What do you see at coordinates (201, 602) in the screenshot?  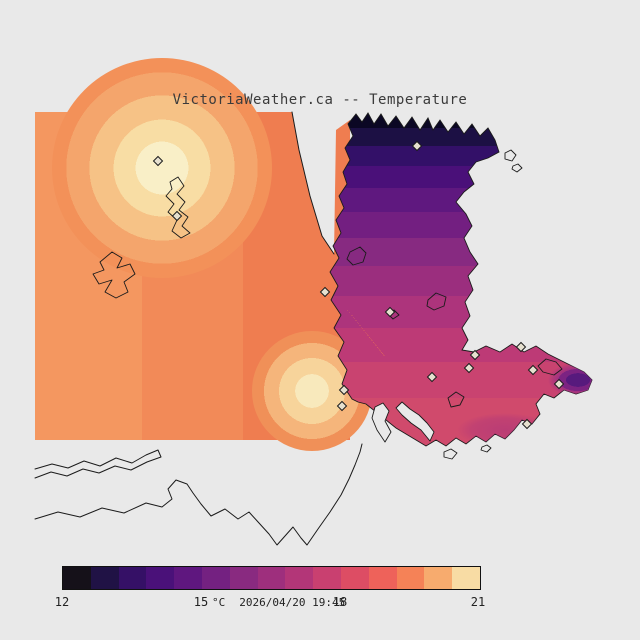 I see `colorbar-tick-15: 15` at bounding box center [201, 602].